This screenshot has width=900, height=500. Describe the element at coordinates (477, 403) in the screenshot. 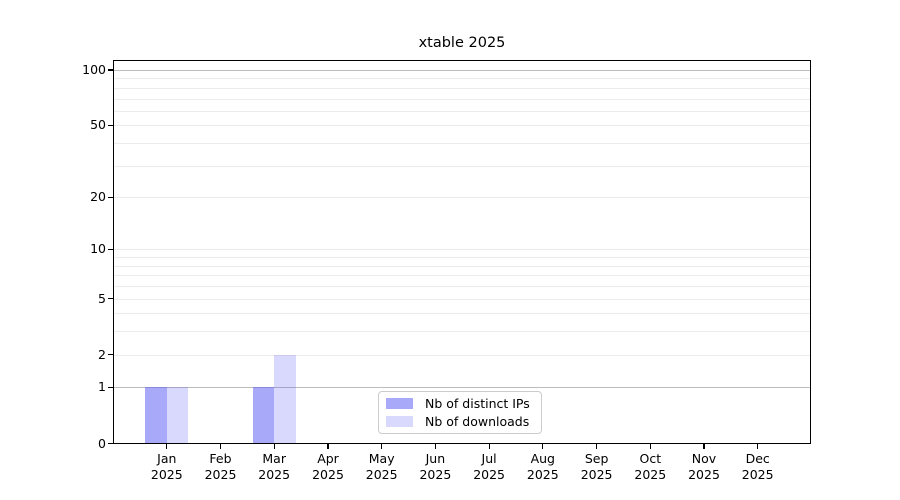

I see `legend-label-distinct-ips: Nb of distinct IPs` at that location.